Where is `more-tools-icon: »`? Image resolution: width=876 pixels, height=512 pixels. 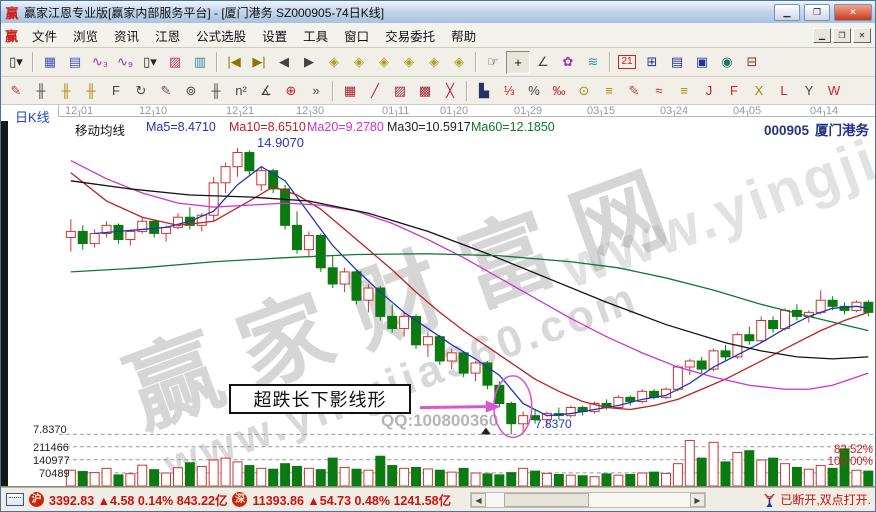 more-tools-icon: » is located at coordinates (316, 90).